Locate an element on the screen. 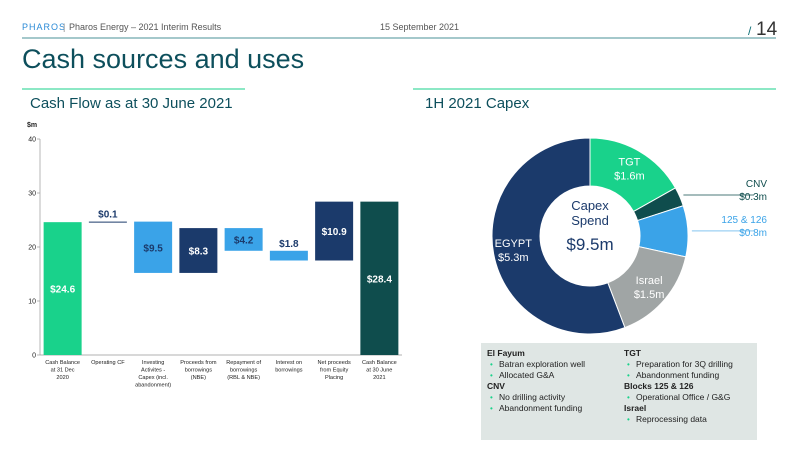  note-item: Batran exploration well is located at coordinates (542, 364).